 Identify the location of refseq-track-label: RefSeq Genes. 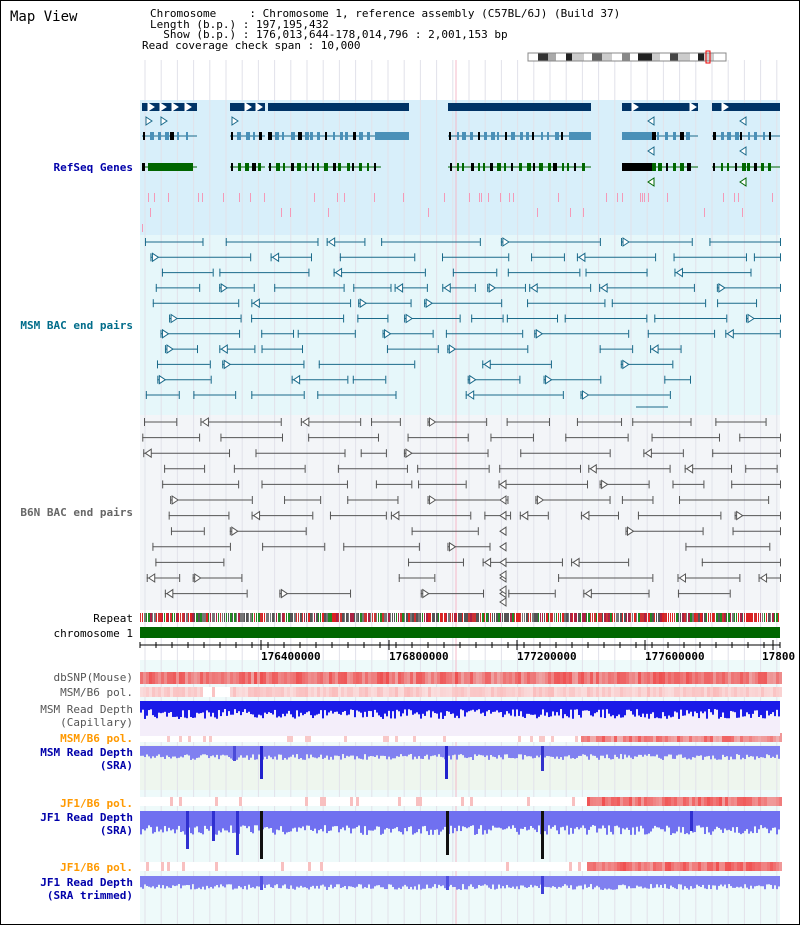
(93, 167).